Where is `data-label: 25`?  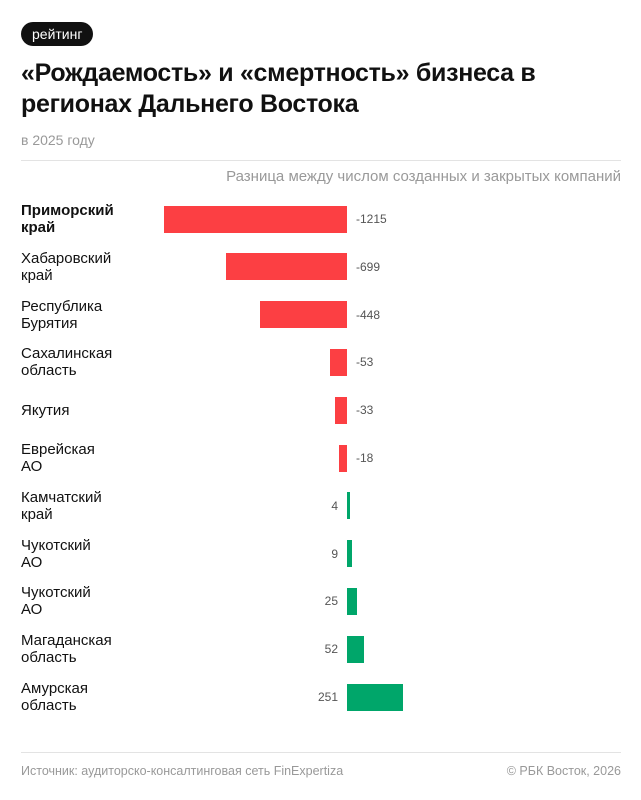 data-label: 25 is located at coordinates (331, 601).